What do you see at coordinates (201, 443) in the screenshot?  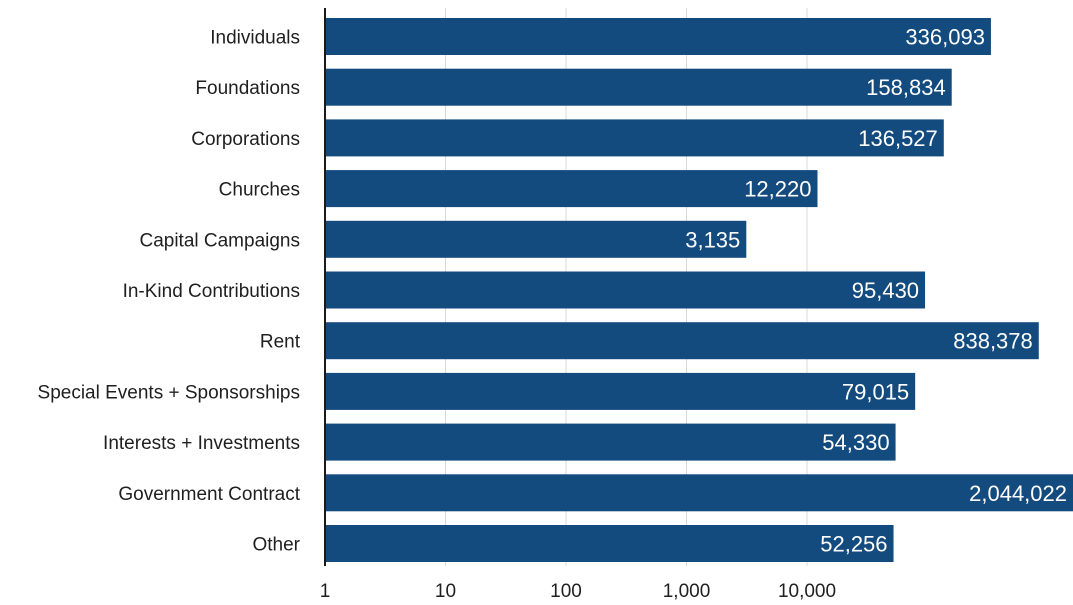 I see `category-label: Interests + Investments` at bounding box center [201, 443].